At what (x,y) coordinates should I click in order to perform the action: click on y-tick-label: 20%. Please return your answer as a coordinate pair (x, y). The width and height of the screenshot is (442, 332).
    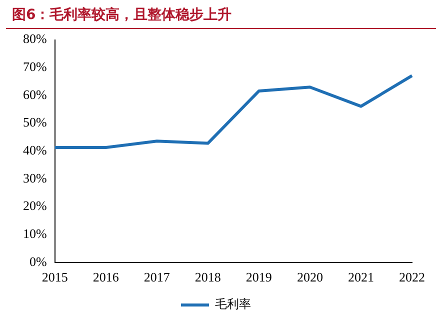
    Looking at the image, I should click on (34, 206).